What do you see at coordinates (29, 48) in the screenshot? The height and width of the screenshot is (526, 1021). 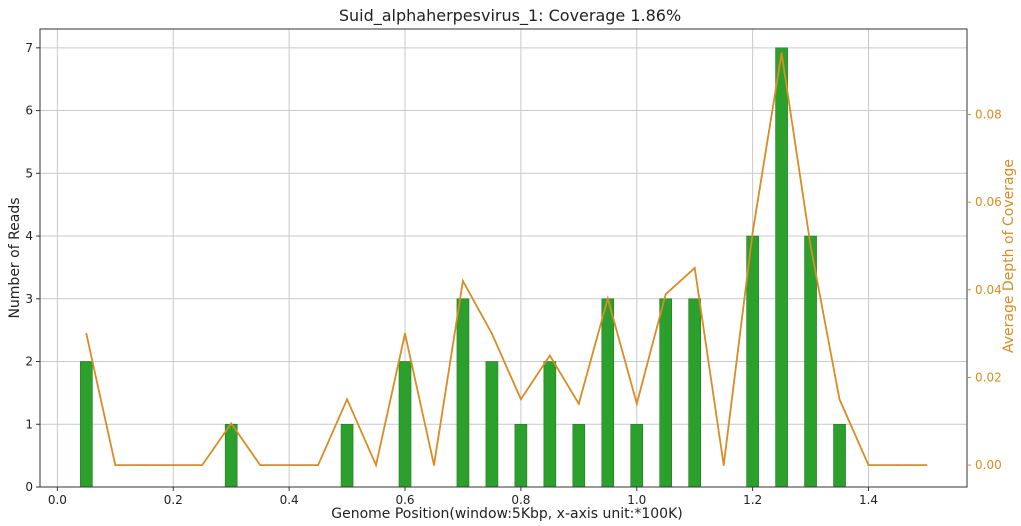 I see `y-tick-label: 7` at bounding box center [29, 48].